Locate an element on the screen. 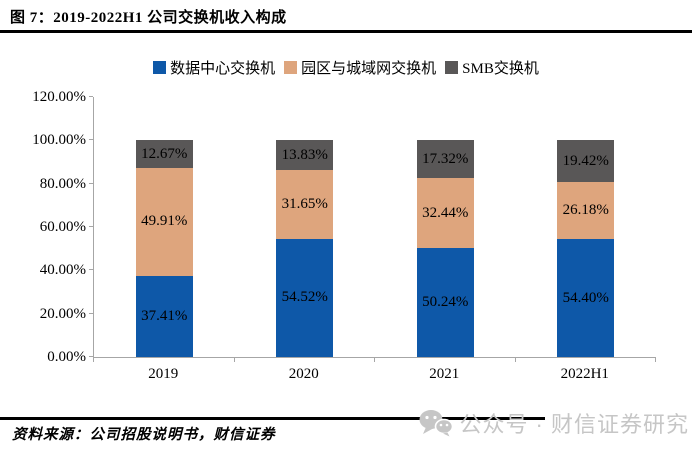 This screenshot has width=692, height=453. bar-segment: 32.44% is located at coordinates (445, 213).